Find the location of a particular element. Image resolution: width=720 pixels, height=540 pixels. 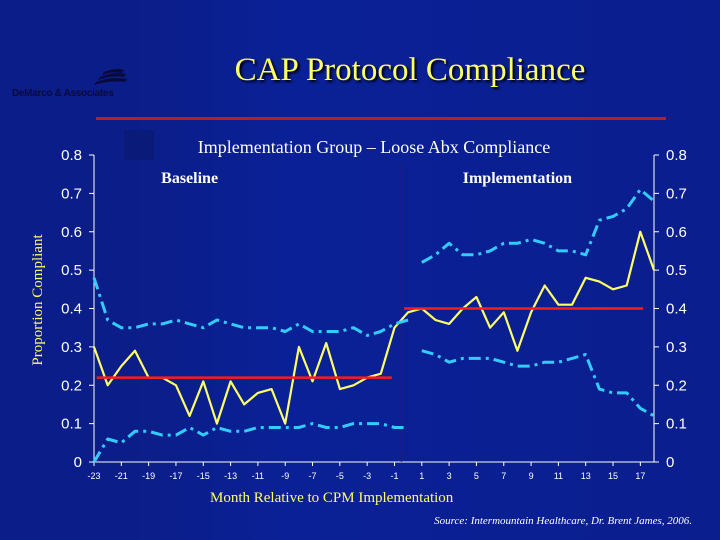

x-tick-label: -3 is located at coordinates (367, 476).